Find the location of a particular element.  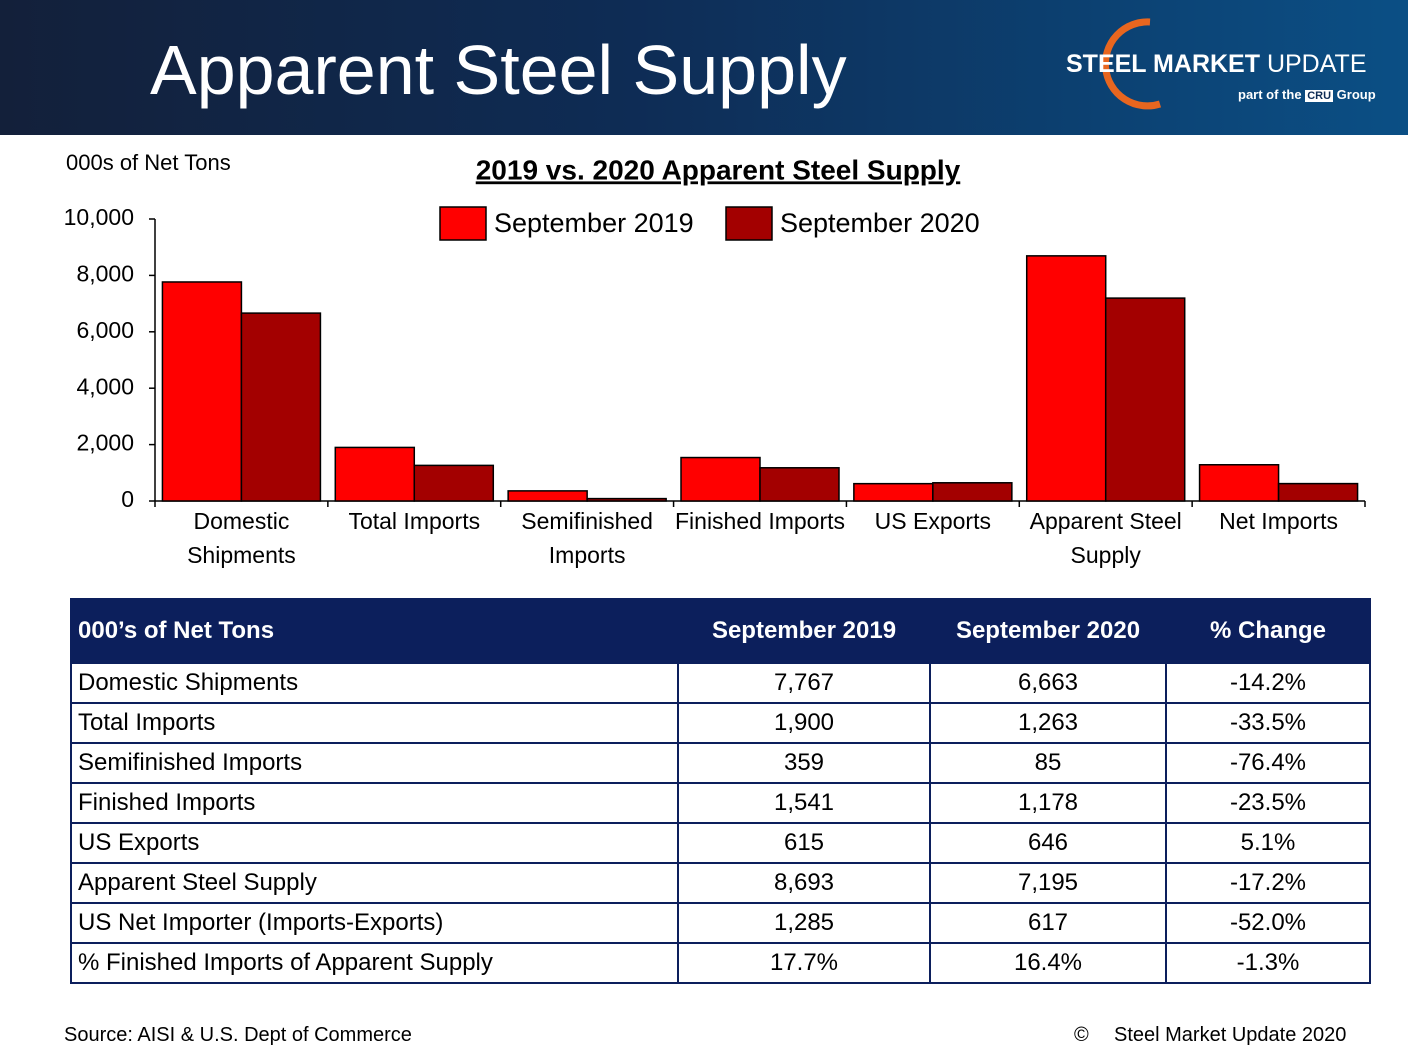

table-cell: -33.5% is located at coordinates (1268, 723).